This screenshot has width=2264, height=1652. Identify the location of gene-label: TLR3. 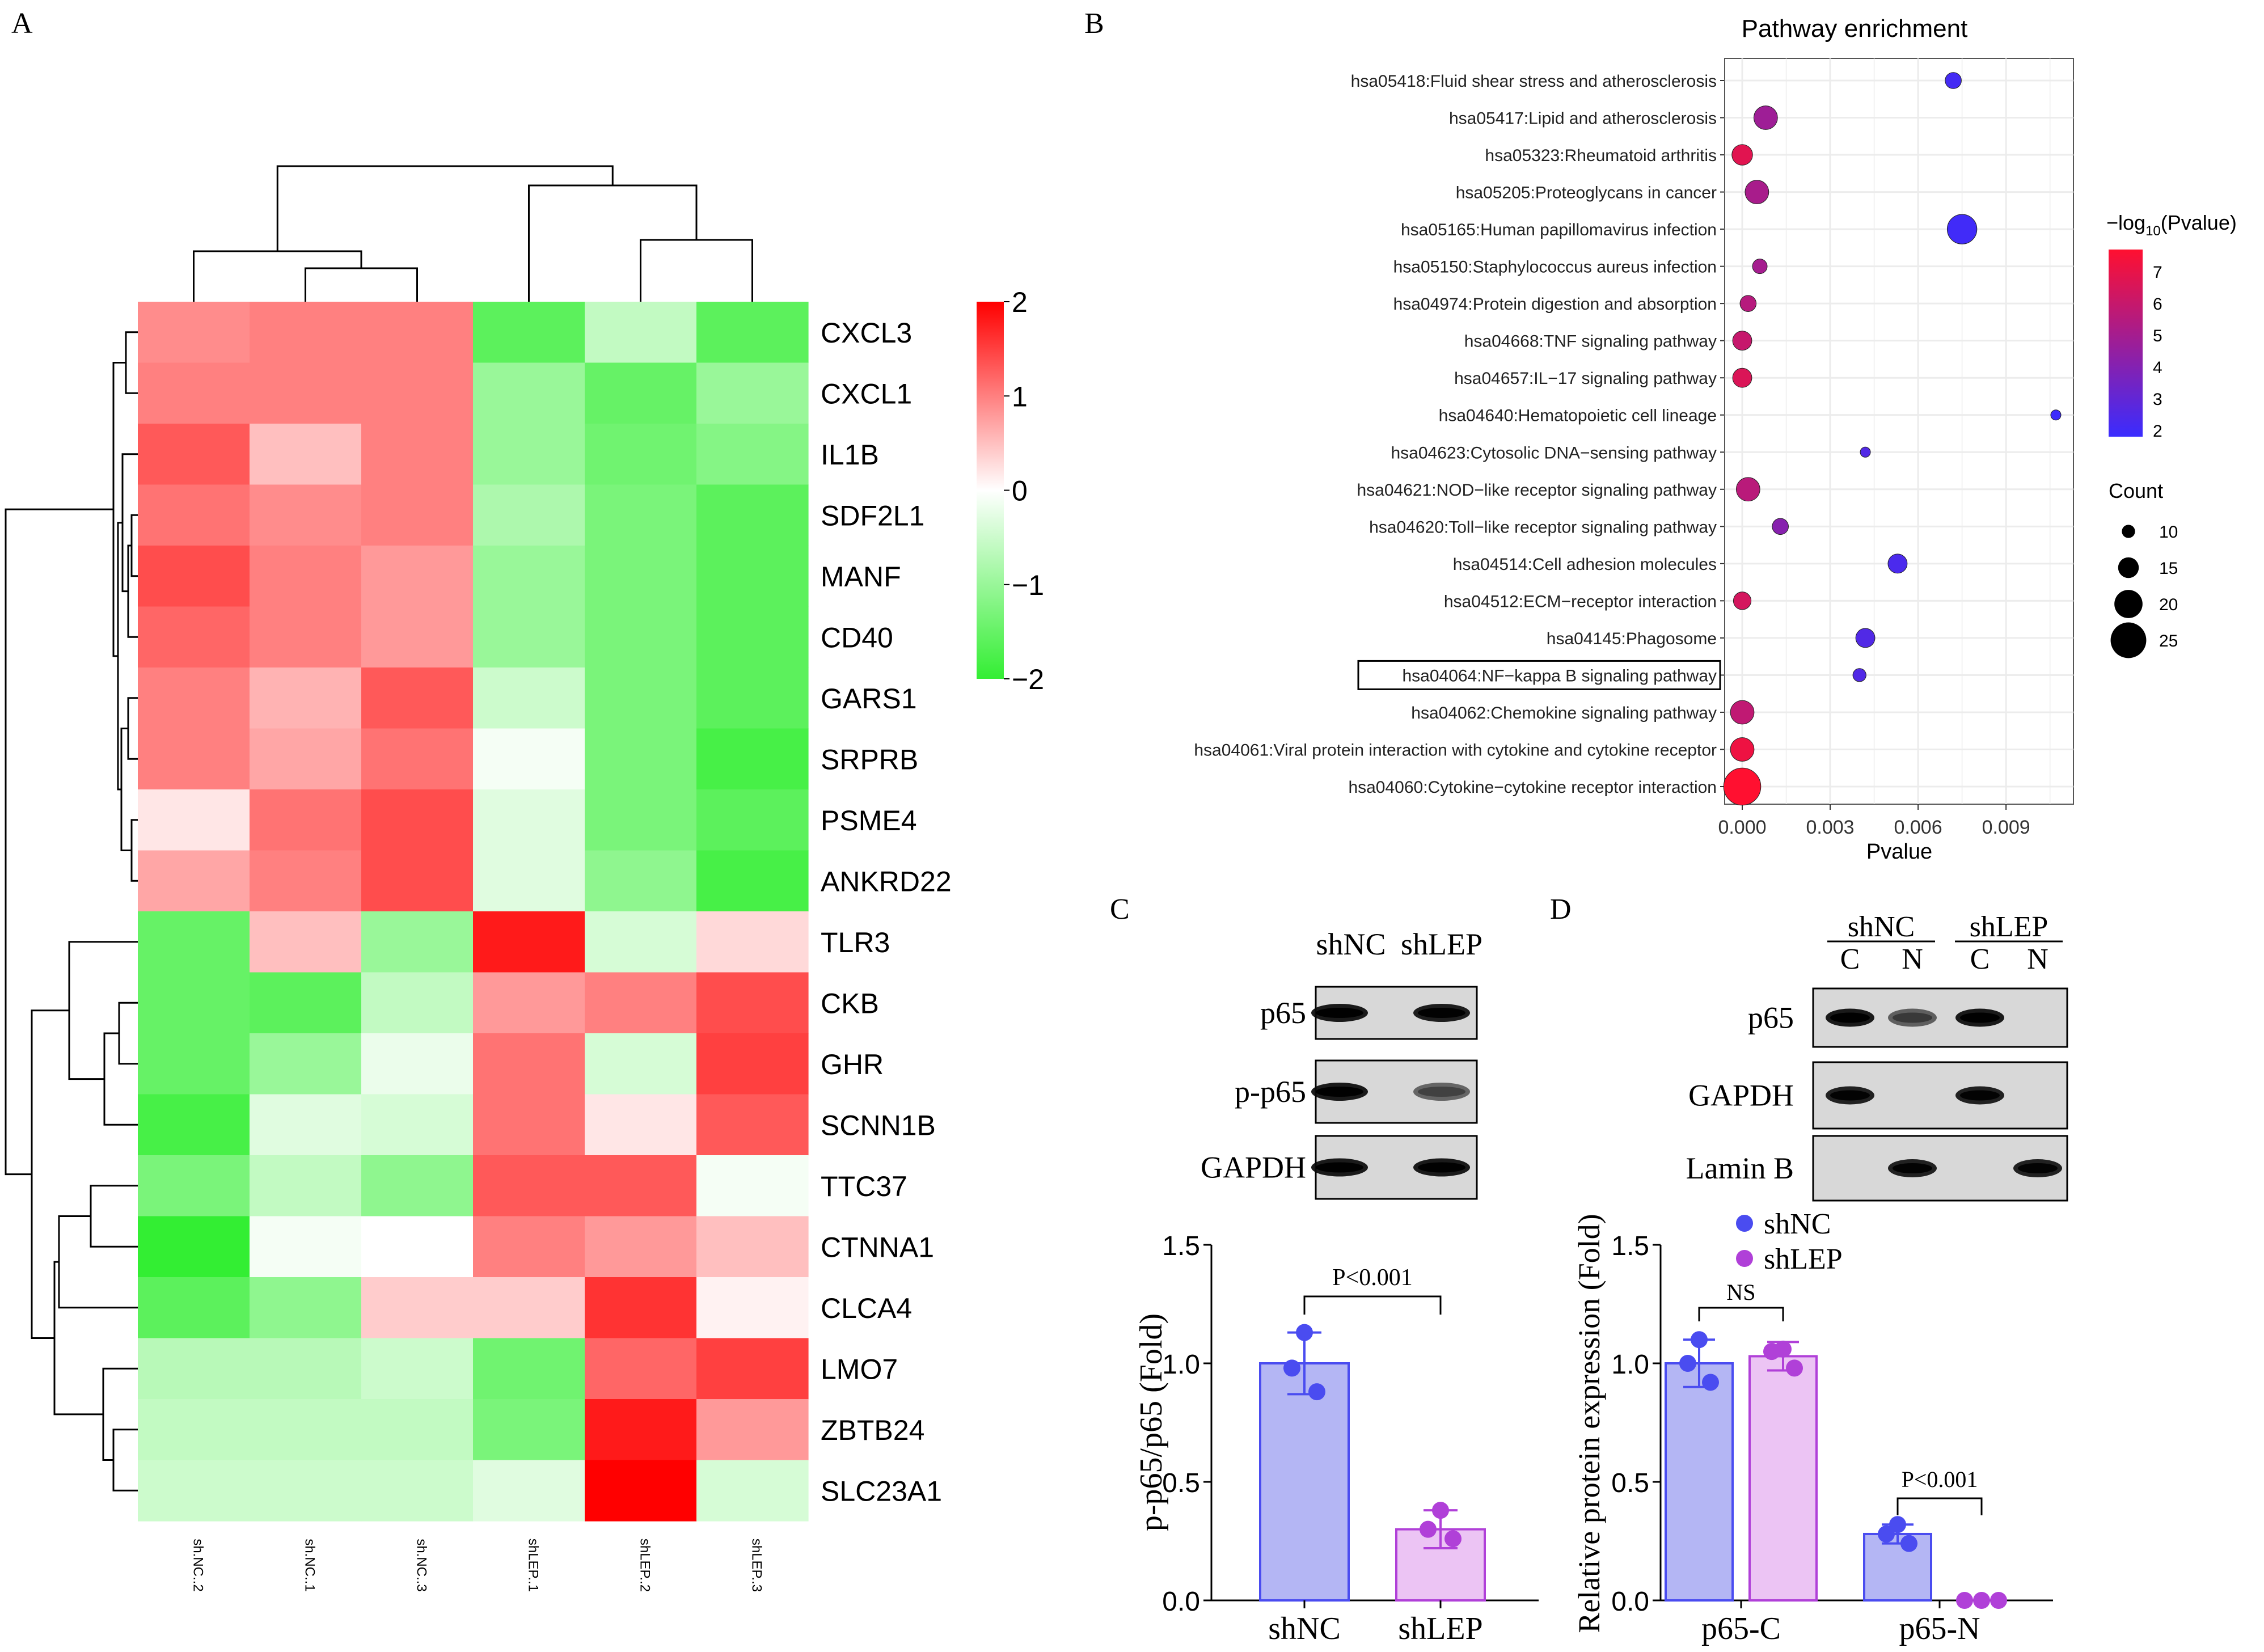
(856, 942).